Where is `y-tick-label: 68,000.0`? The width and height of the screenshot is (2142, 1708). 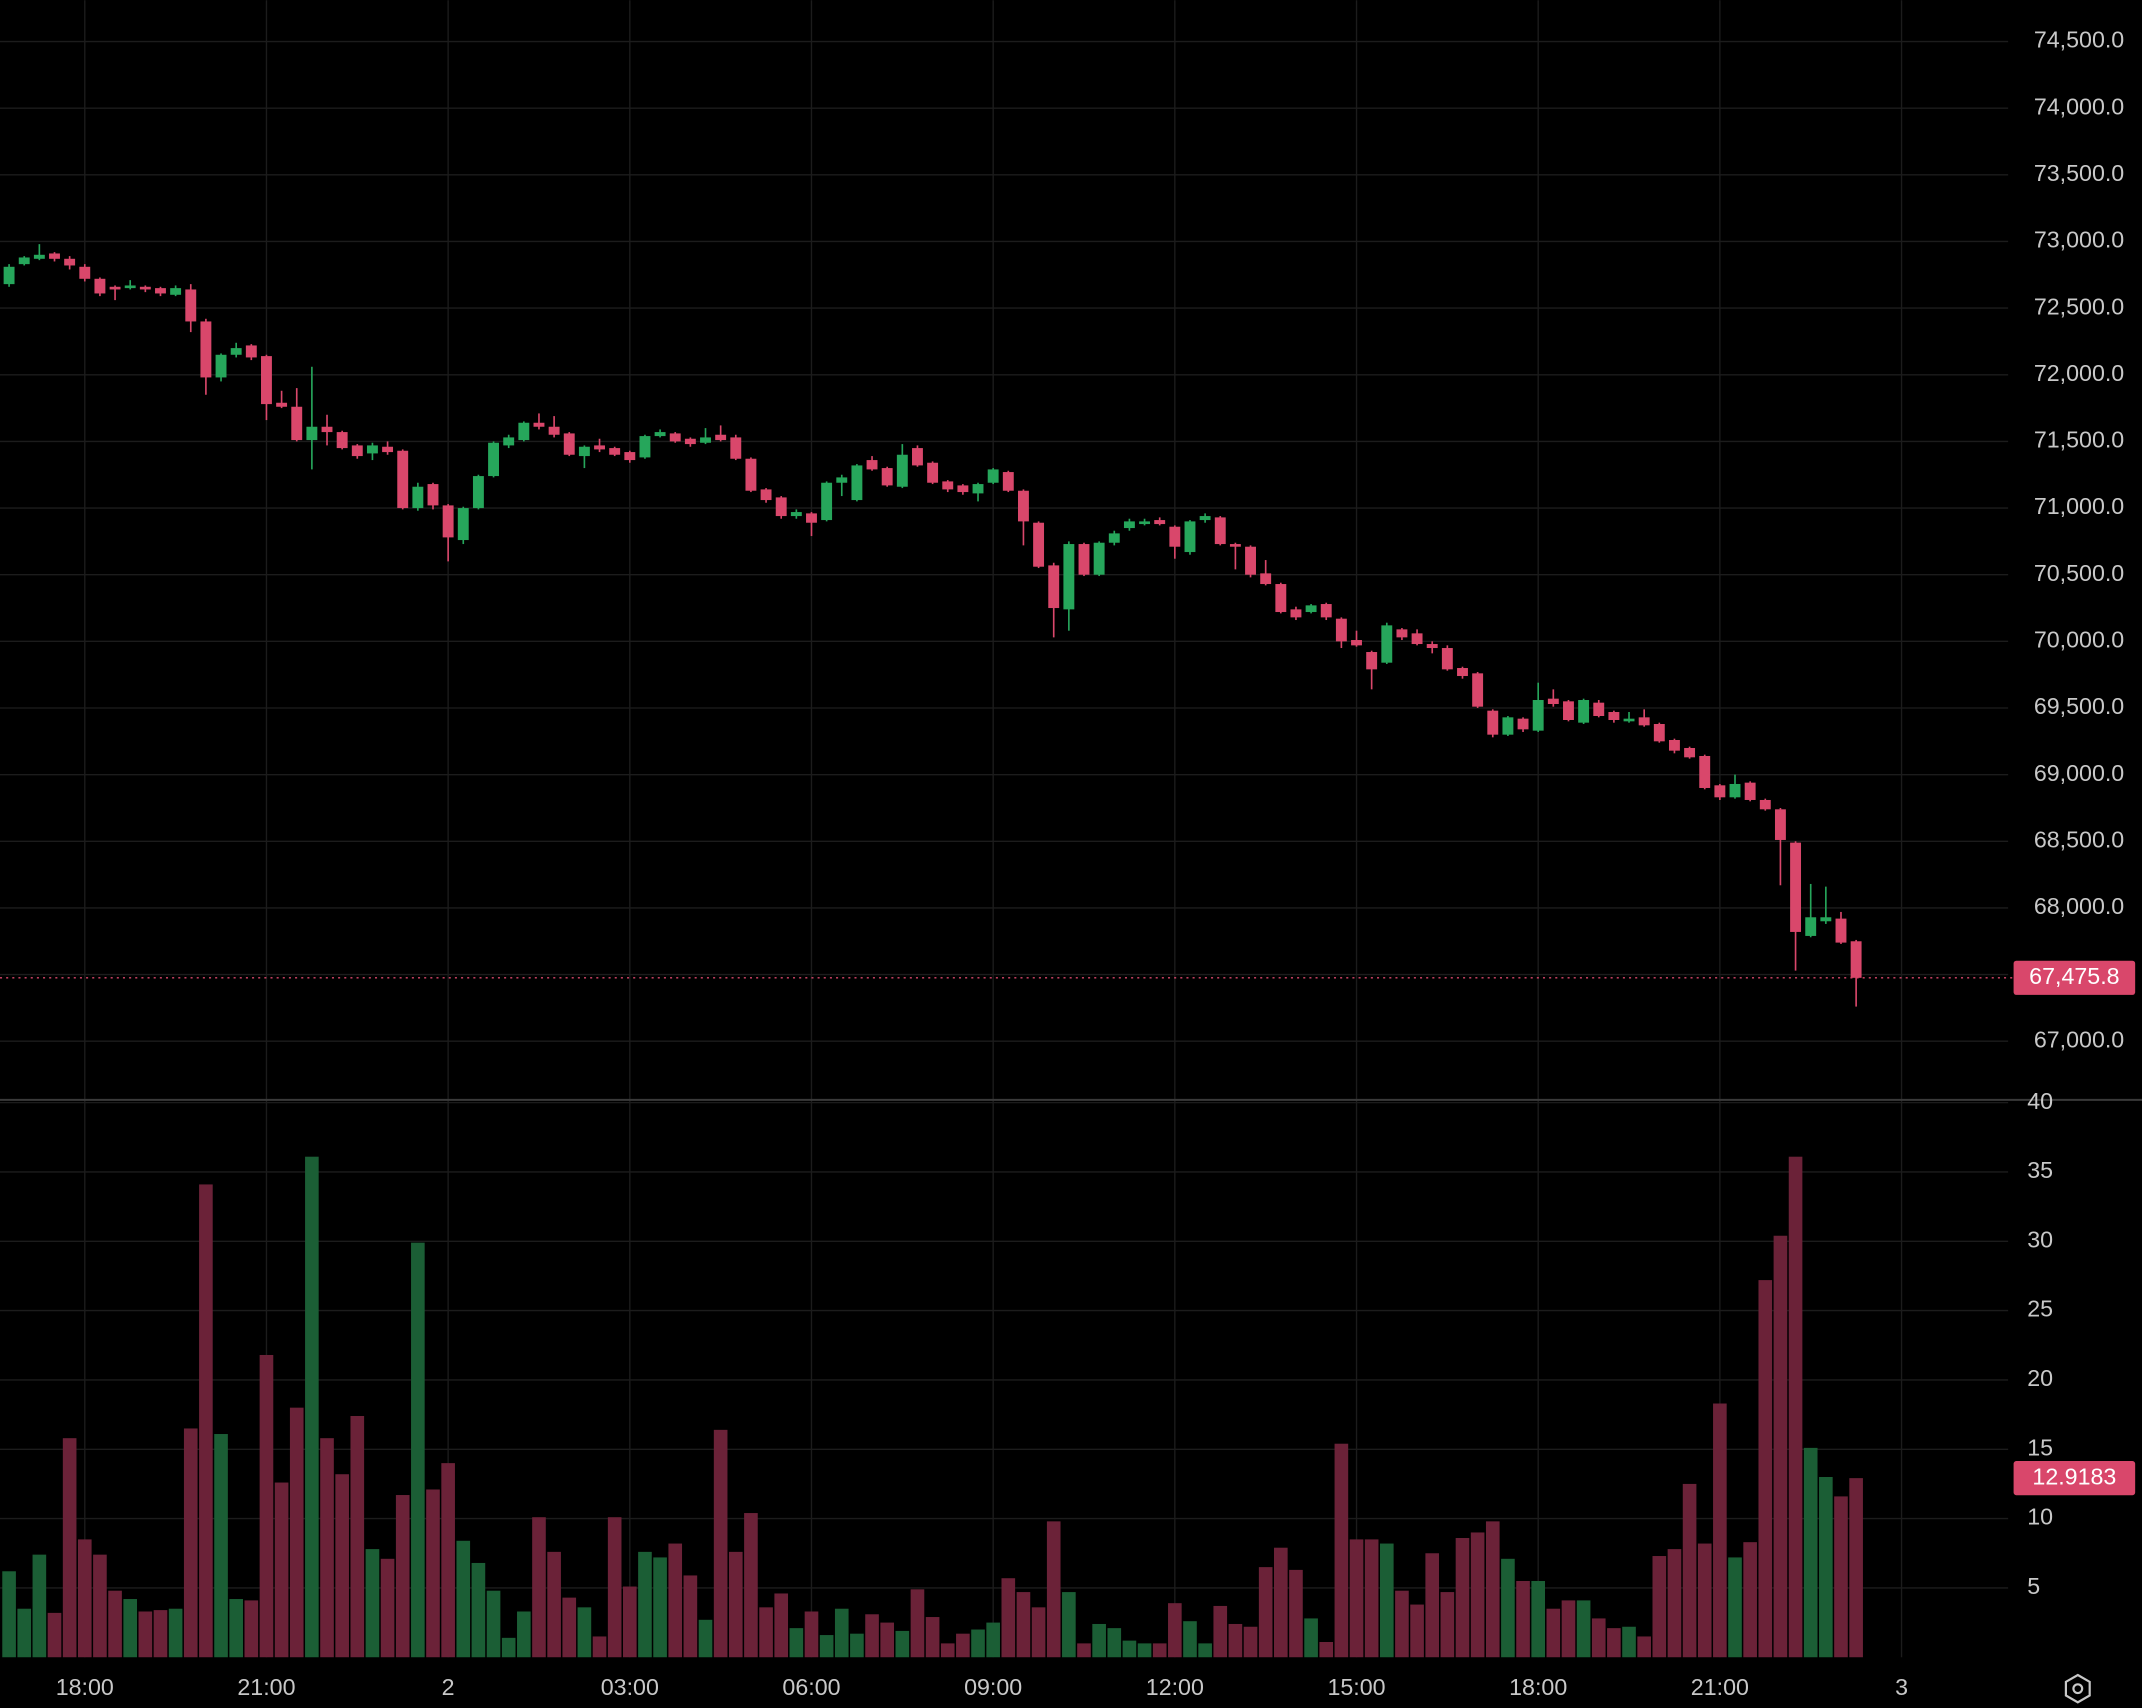 y-tick-label: 68,000.0 is located at coordinates (2079, 906).